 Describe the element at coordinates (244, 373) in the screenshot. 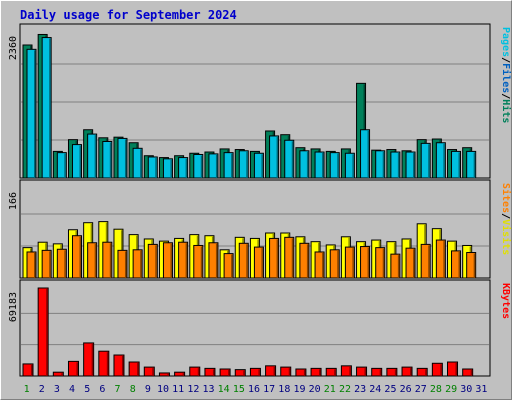

I see `bar-kbytes-day-15-shade` at that location.